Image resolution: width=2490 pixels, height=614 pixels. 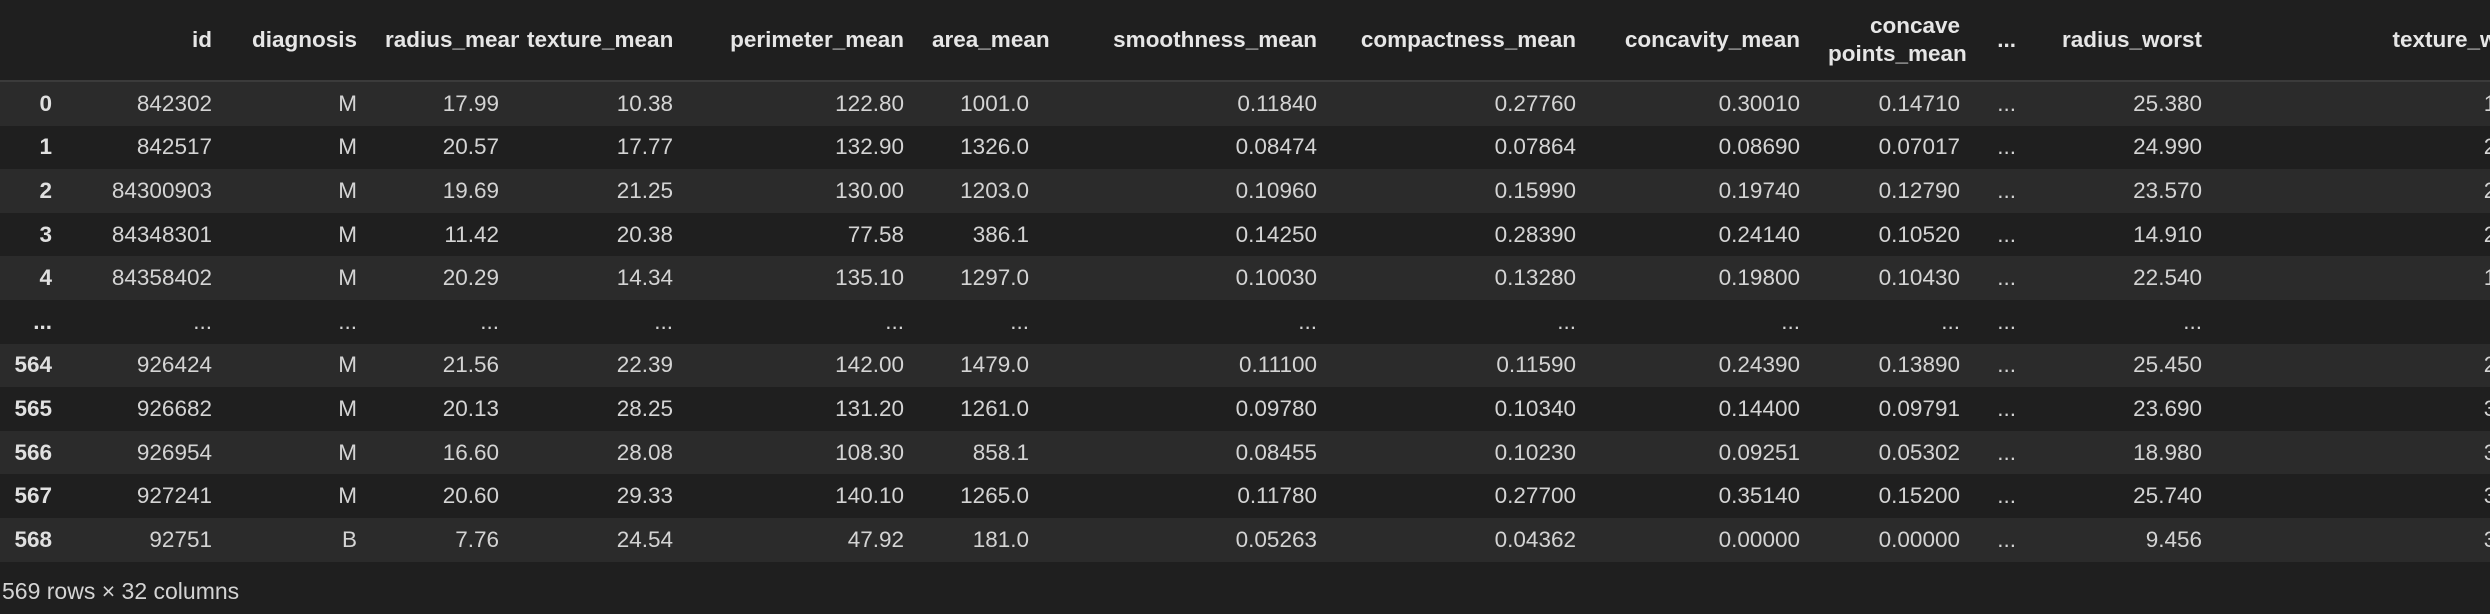 What do you see at coordinates (1536, 365) in the screenshot?
I see `table-cell: 0.11590` at bounding box center [1536, 365].